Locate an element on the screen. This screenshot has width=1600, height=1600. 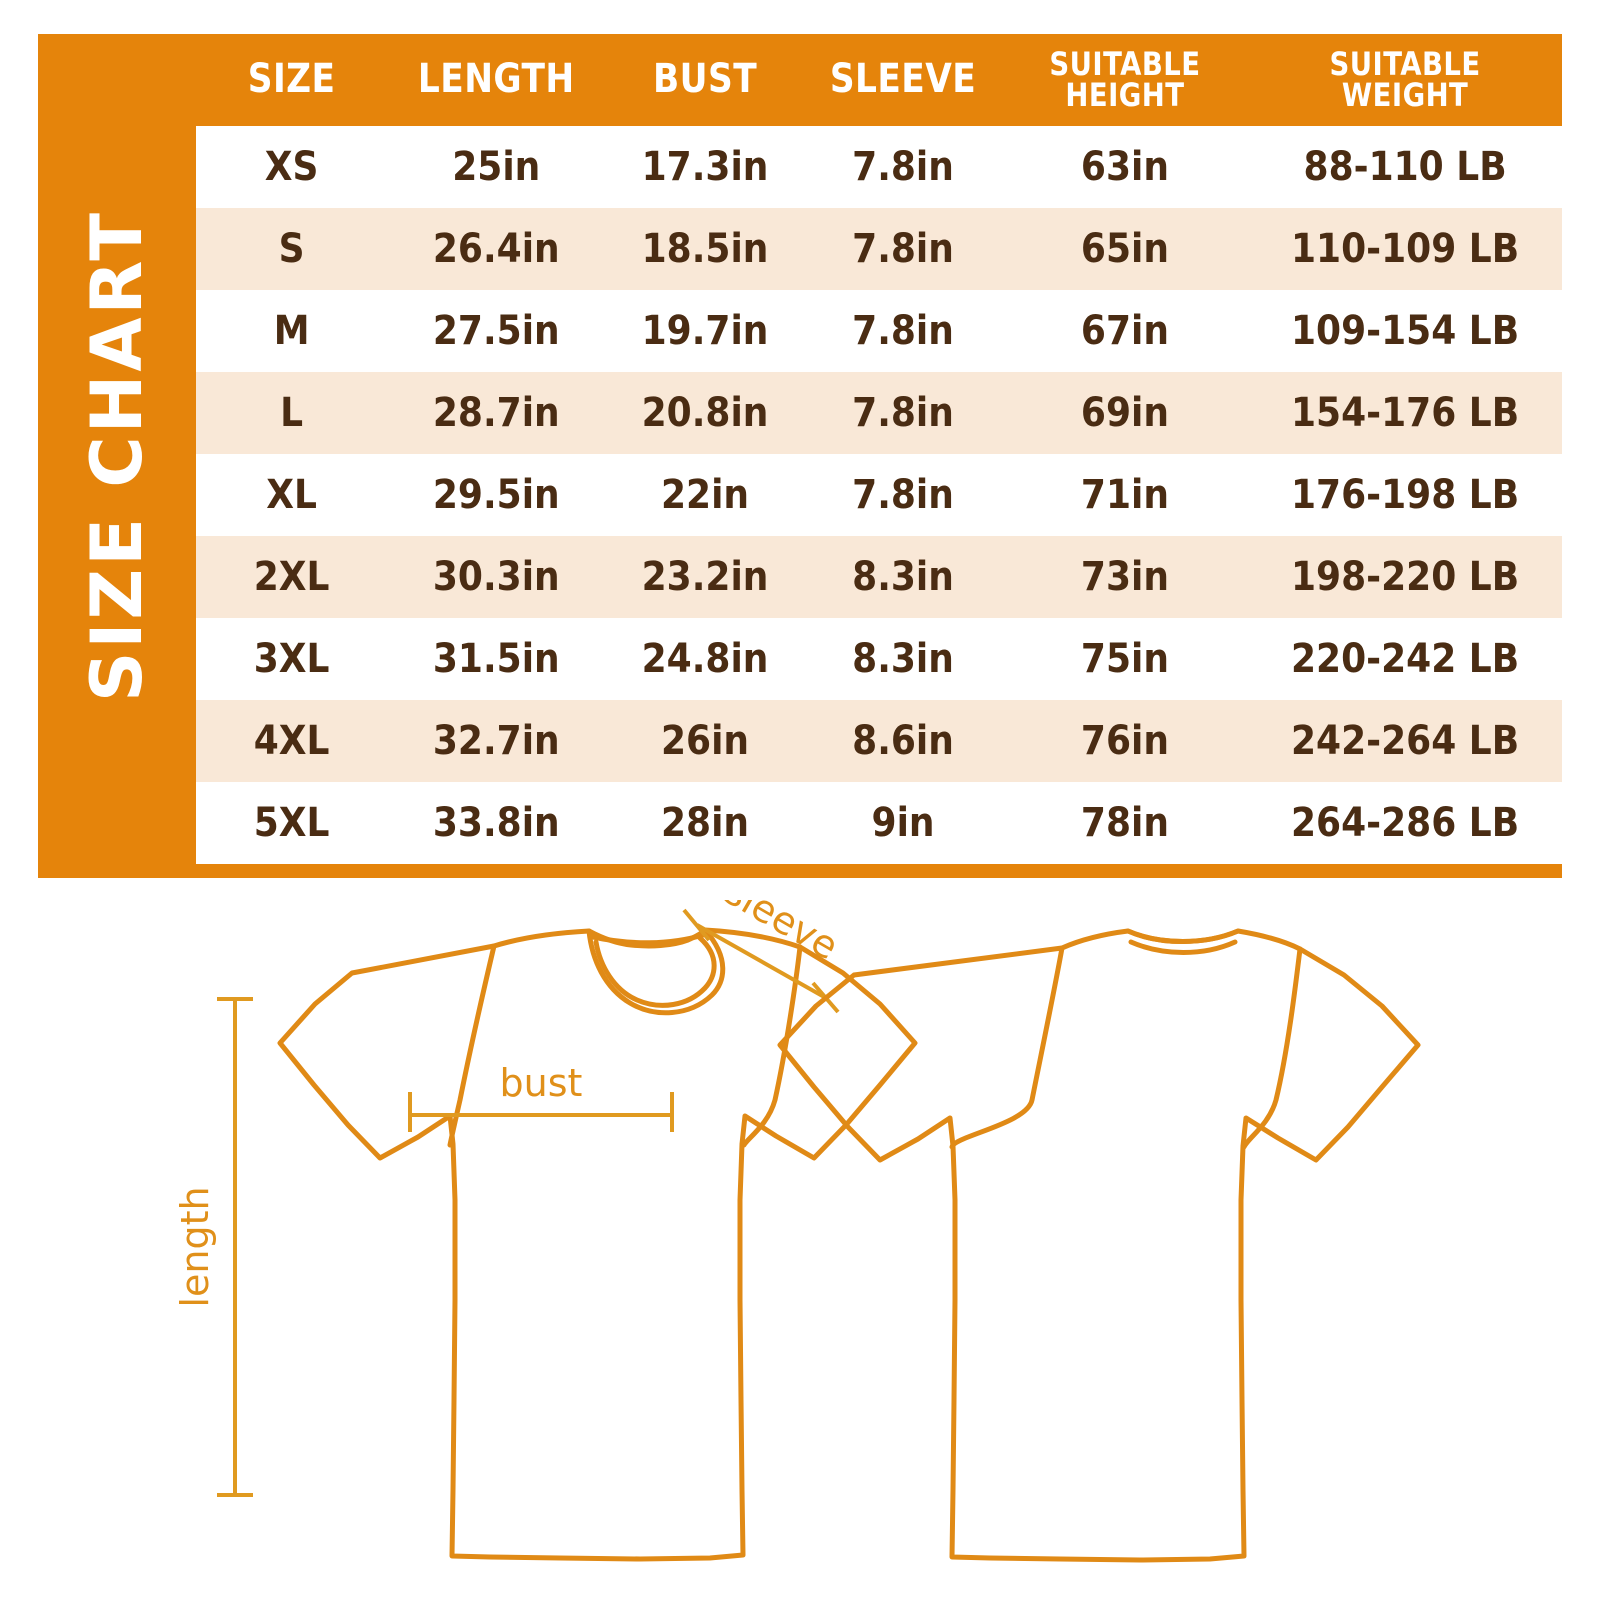
length-label: length is located at coordinates (195, 1246).